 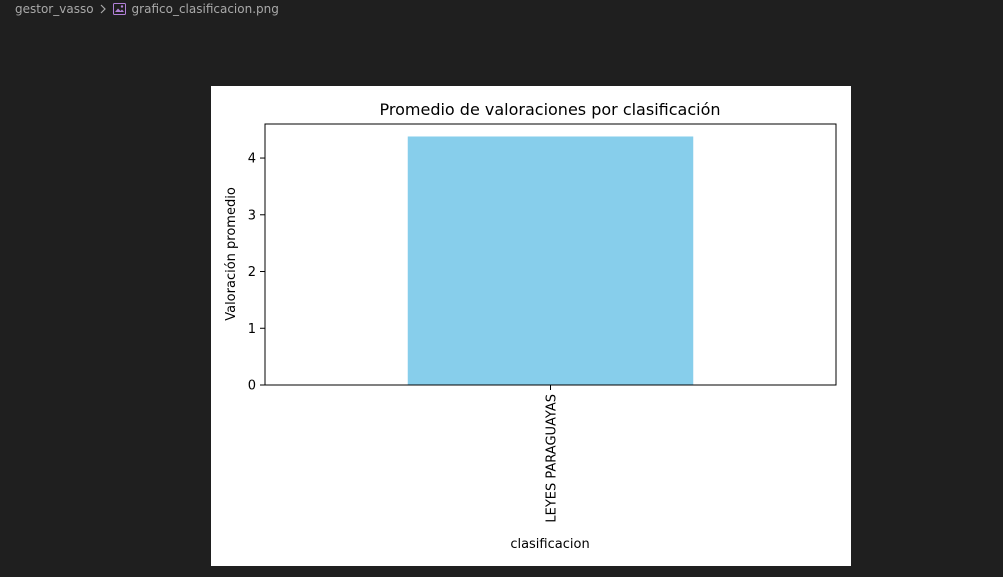 What do you see at coordinates (252, 215) in the screenshot?
I see `y-tick-label: 3` at bounding box center [252, 215].